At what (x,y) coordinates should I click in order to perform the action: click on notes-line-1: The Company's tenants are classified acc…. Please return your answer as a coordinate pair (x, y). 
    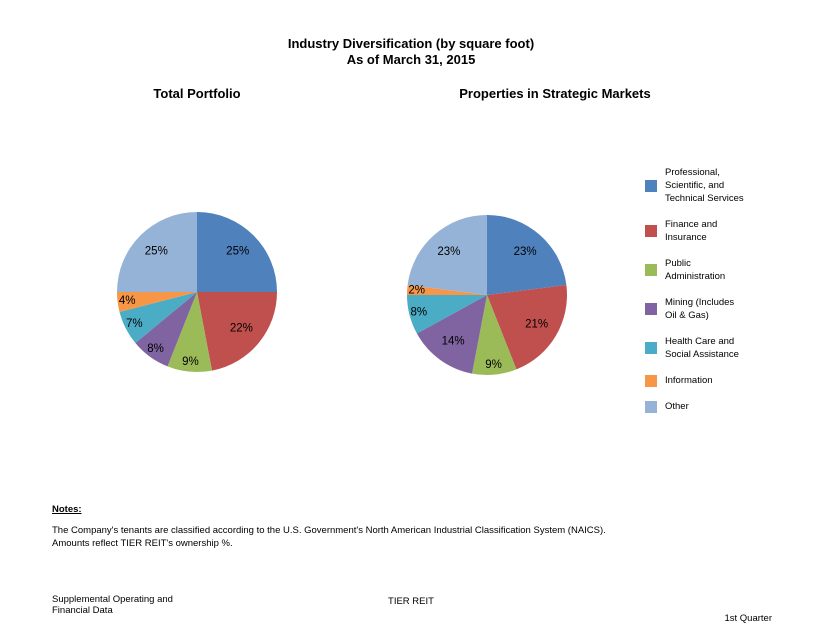
    Looking at the image, I should click on (329, 530).